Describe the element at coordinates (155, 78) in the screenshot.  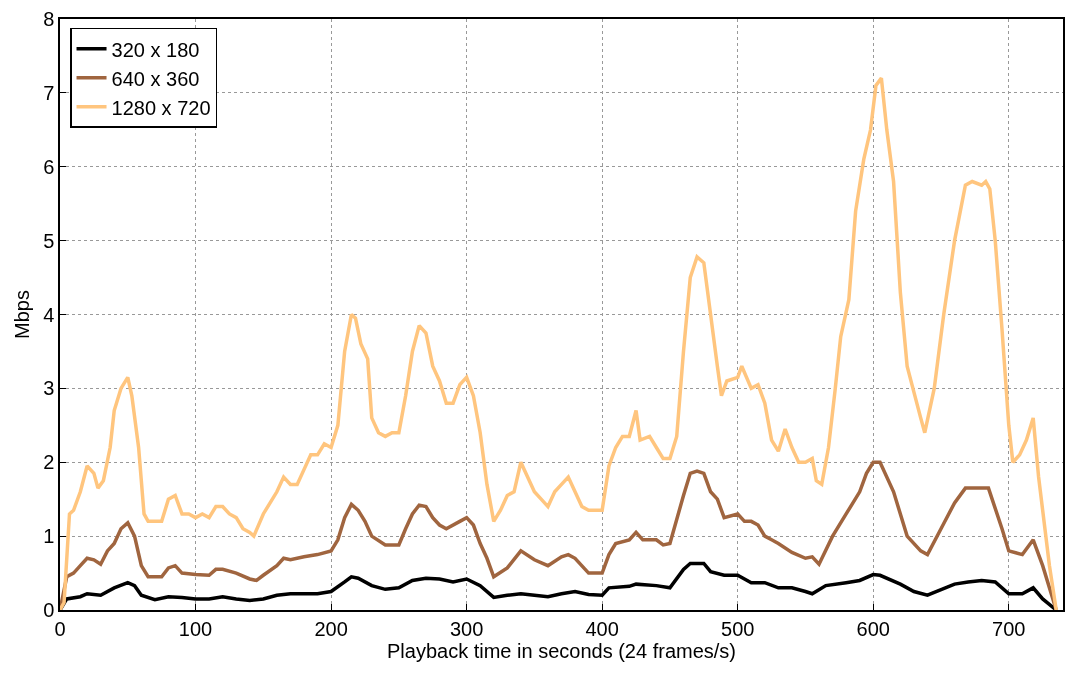
I see `legend-label: 640 x 360` at that location.